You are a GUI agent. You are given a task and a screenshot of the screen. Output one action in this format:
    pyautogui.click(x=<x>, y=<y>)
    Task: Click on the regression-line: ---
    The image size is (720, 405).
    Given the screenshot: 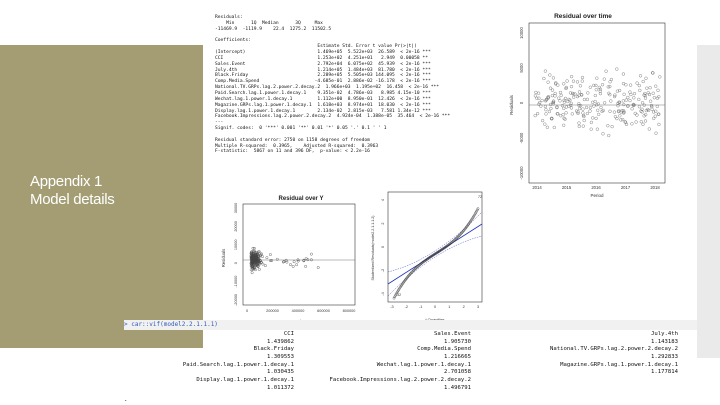 What is the action you would take?
    pyautogui.click(x=219, y=123)
    